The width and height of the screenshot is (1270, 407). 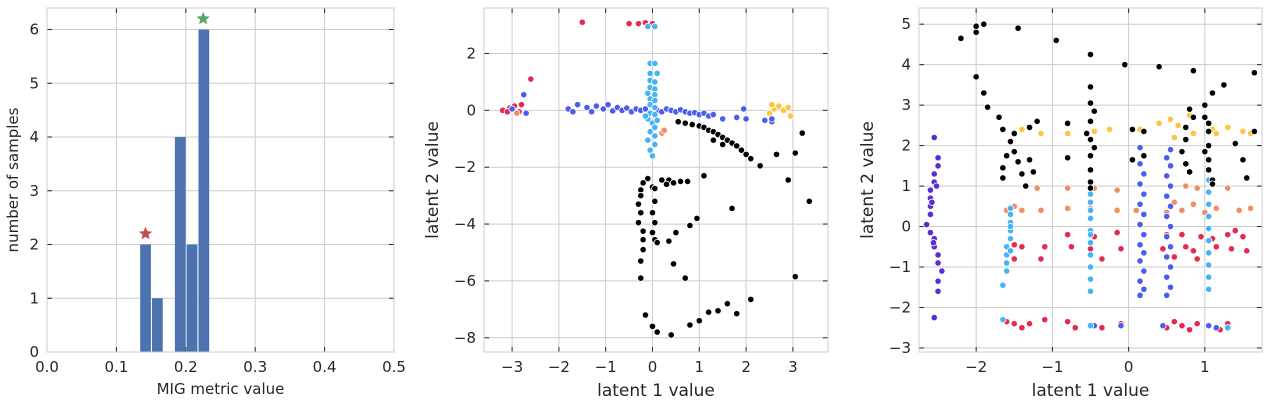 I want to click on y-tick-label: −2, so click(x=900, y=307).